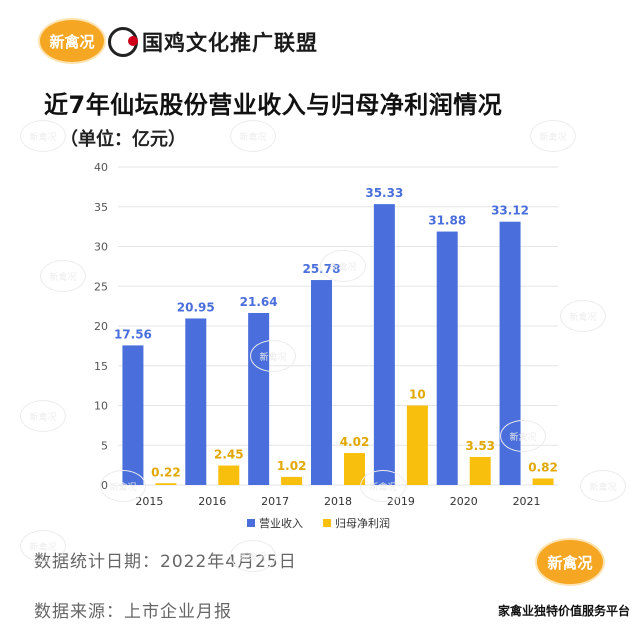  What do you see at coordinates (384, 193) in the screenshot?
I see `revenue-data-label: 35.33` at bounding box center [384, 193].